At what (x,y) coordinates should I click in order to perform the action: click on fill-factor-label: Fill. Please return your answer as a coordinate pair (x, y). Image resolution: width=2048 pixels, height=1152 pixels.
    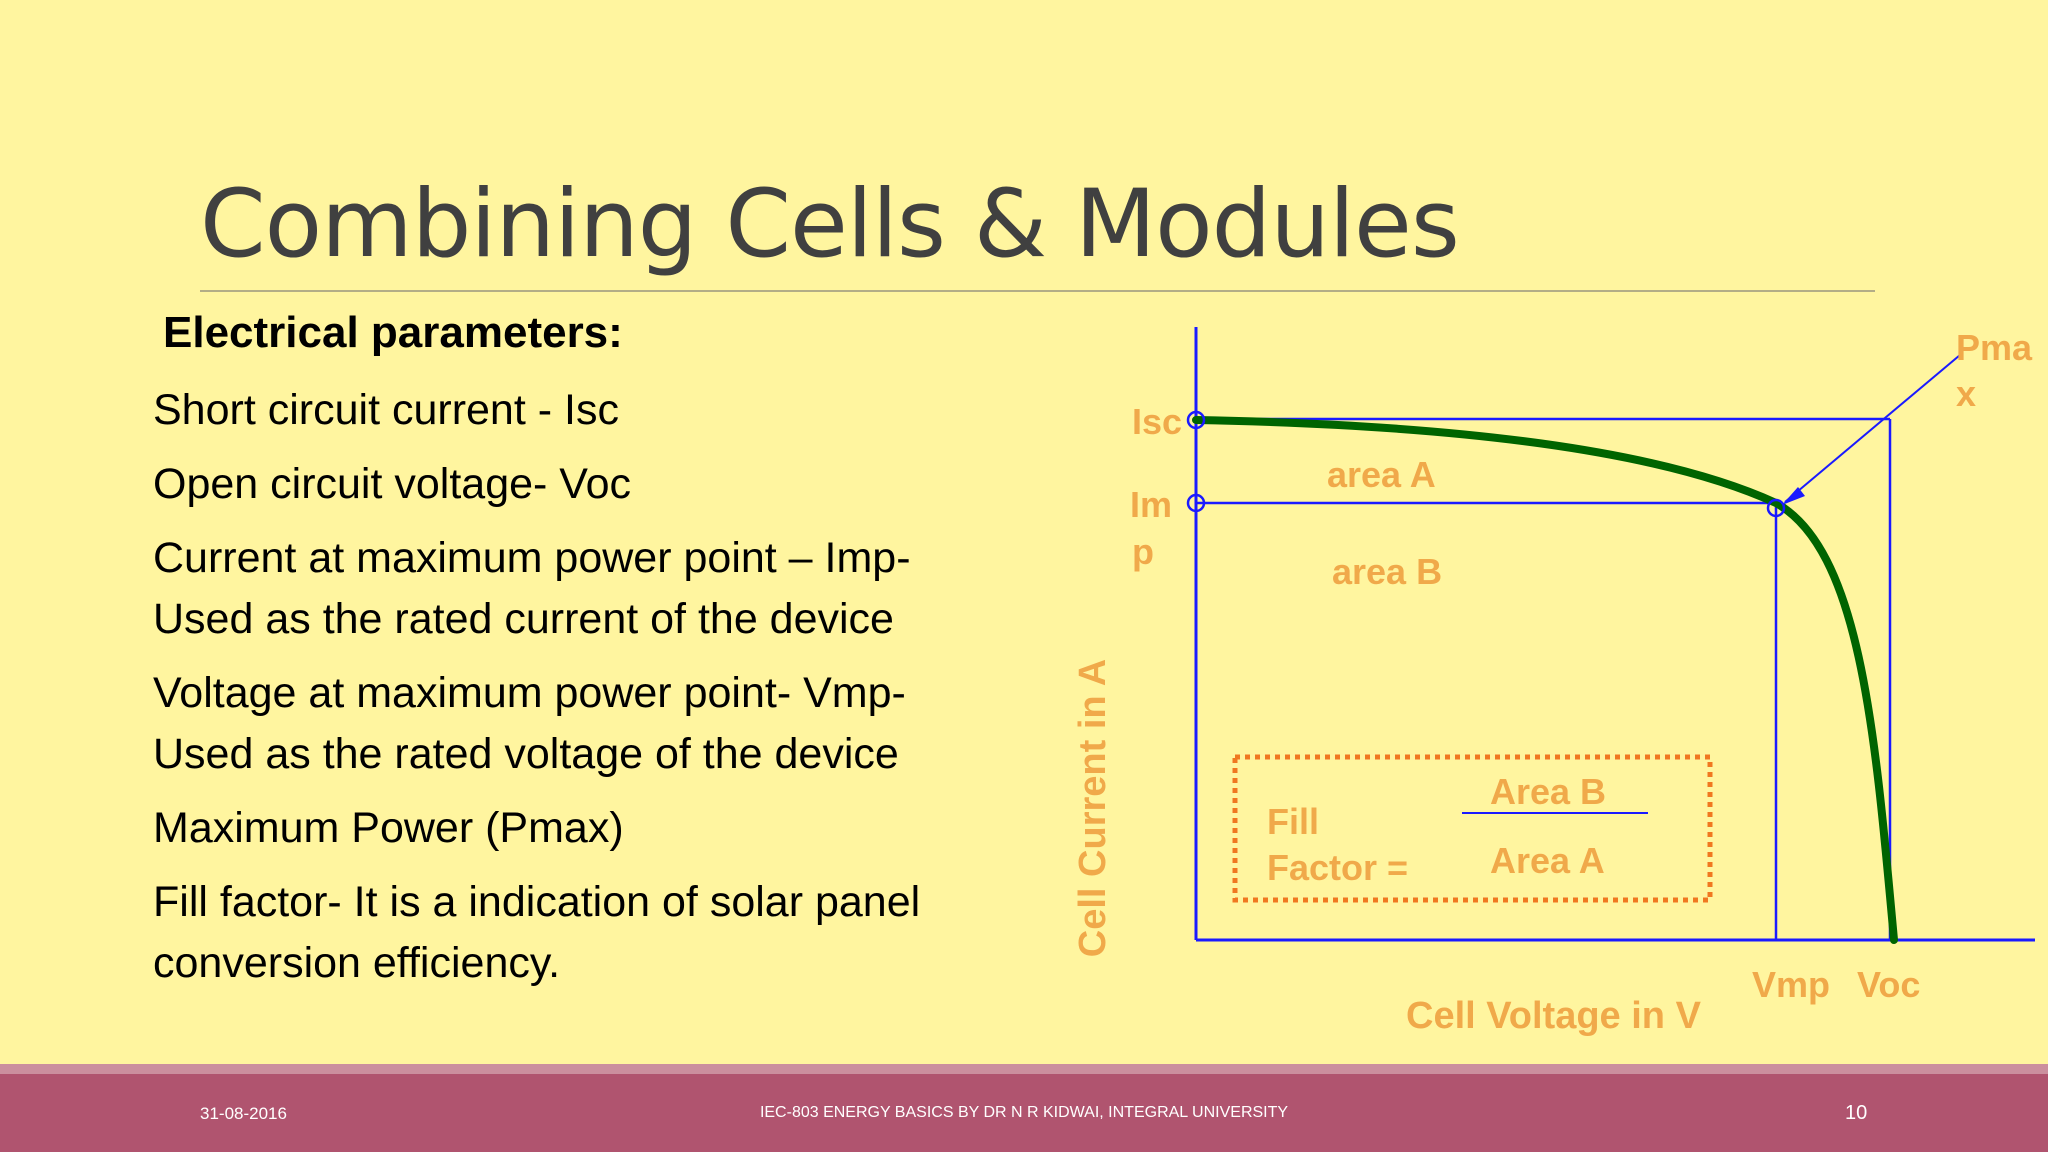
    Looking at the image, I should click on (1293, 821).